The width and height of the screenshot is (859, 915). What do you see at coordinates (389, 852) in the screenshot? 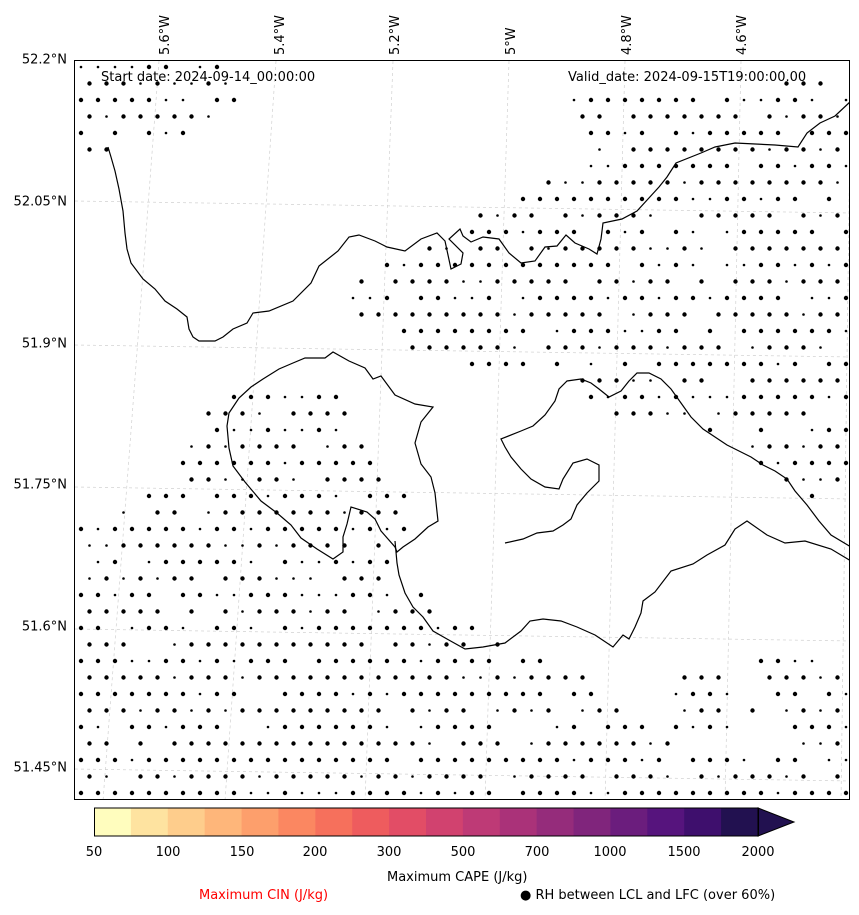
I see `colorbar-tick: 300` at bounding box center [389, 852].